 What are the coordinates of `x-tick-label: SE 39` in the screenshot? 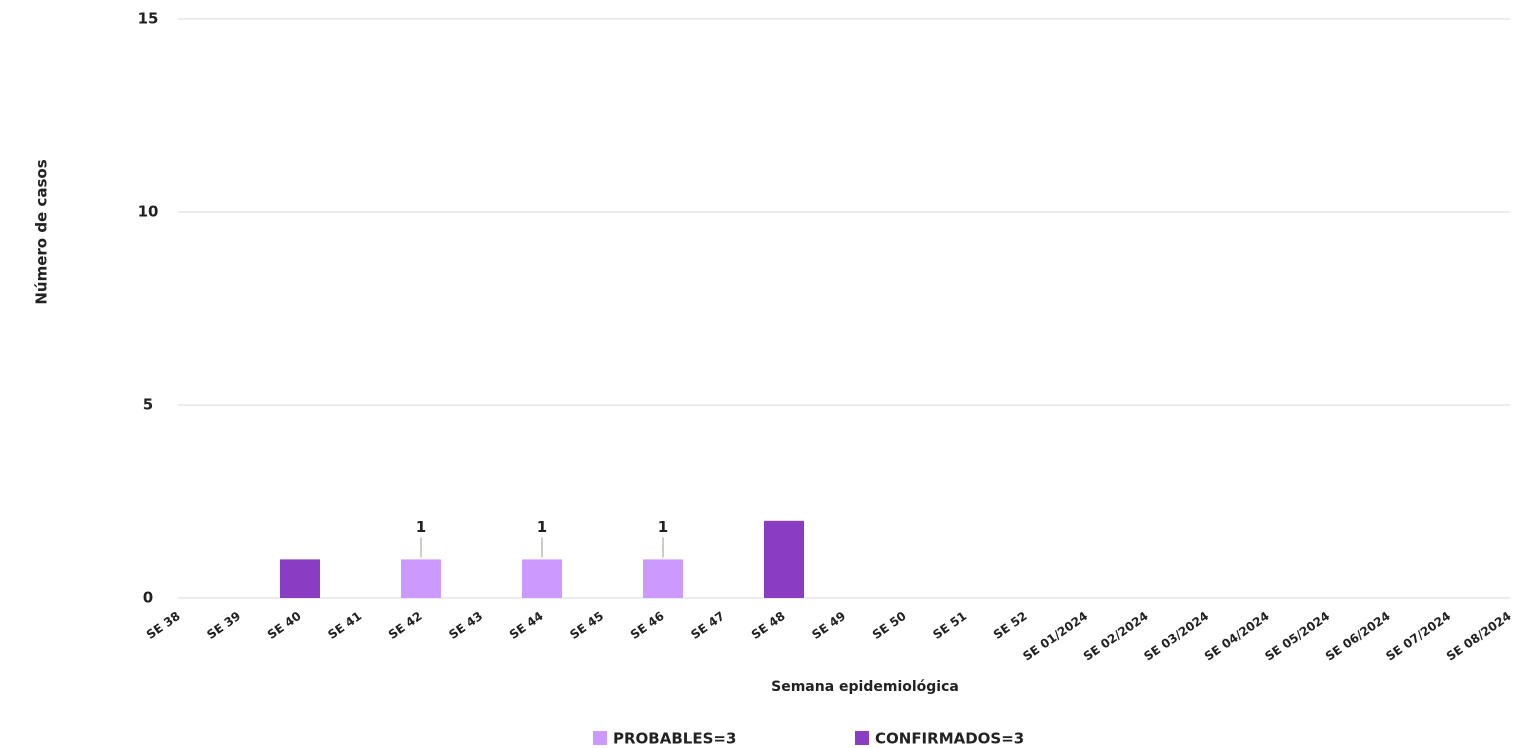 It's located at (223, 625).